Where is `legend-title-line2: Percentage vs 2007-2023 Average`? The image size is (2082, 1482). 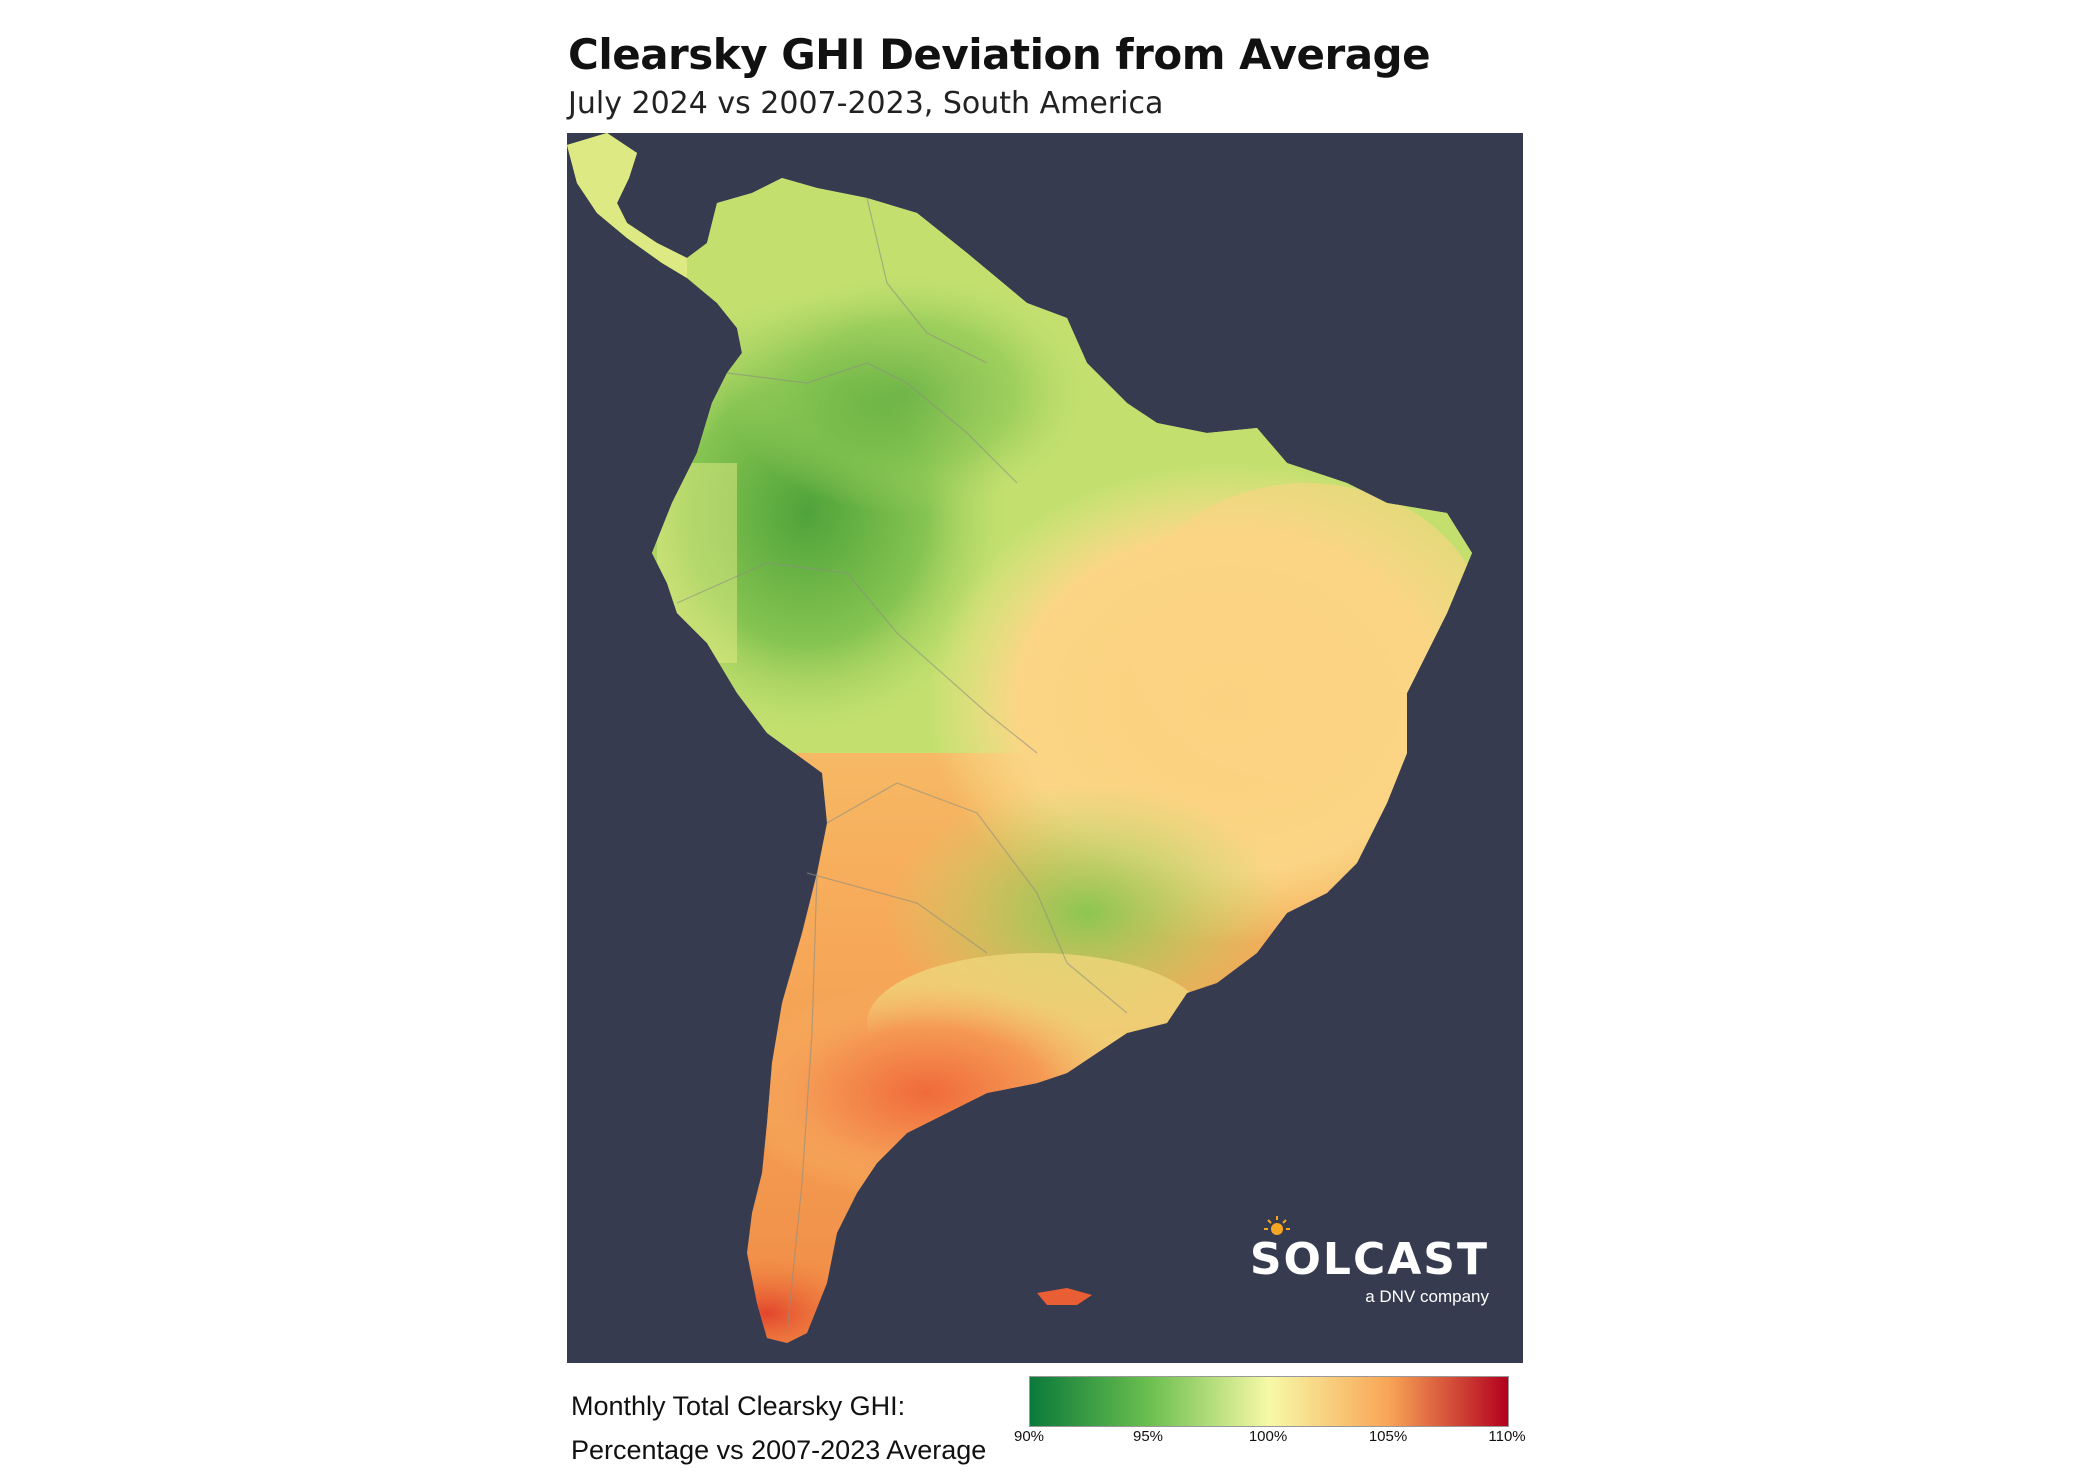 legend-title-line2: Percentage vs 2007-2023 Average is located at coordinates (779, 1450).